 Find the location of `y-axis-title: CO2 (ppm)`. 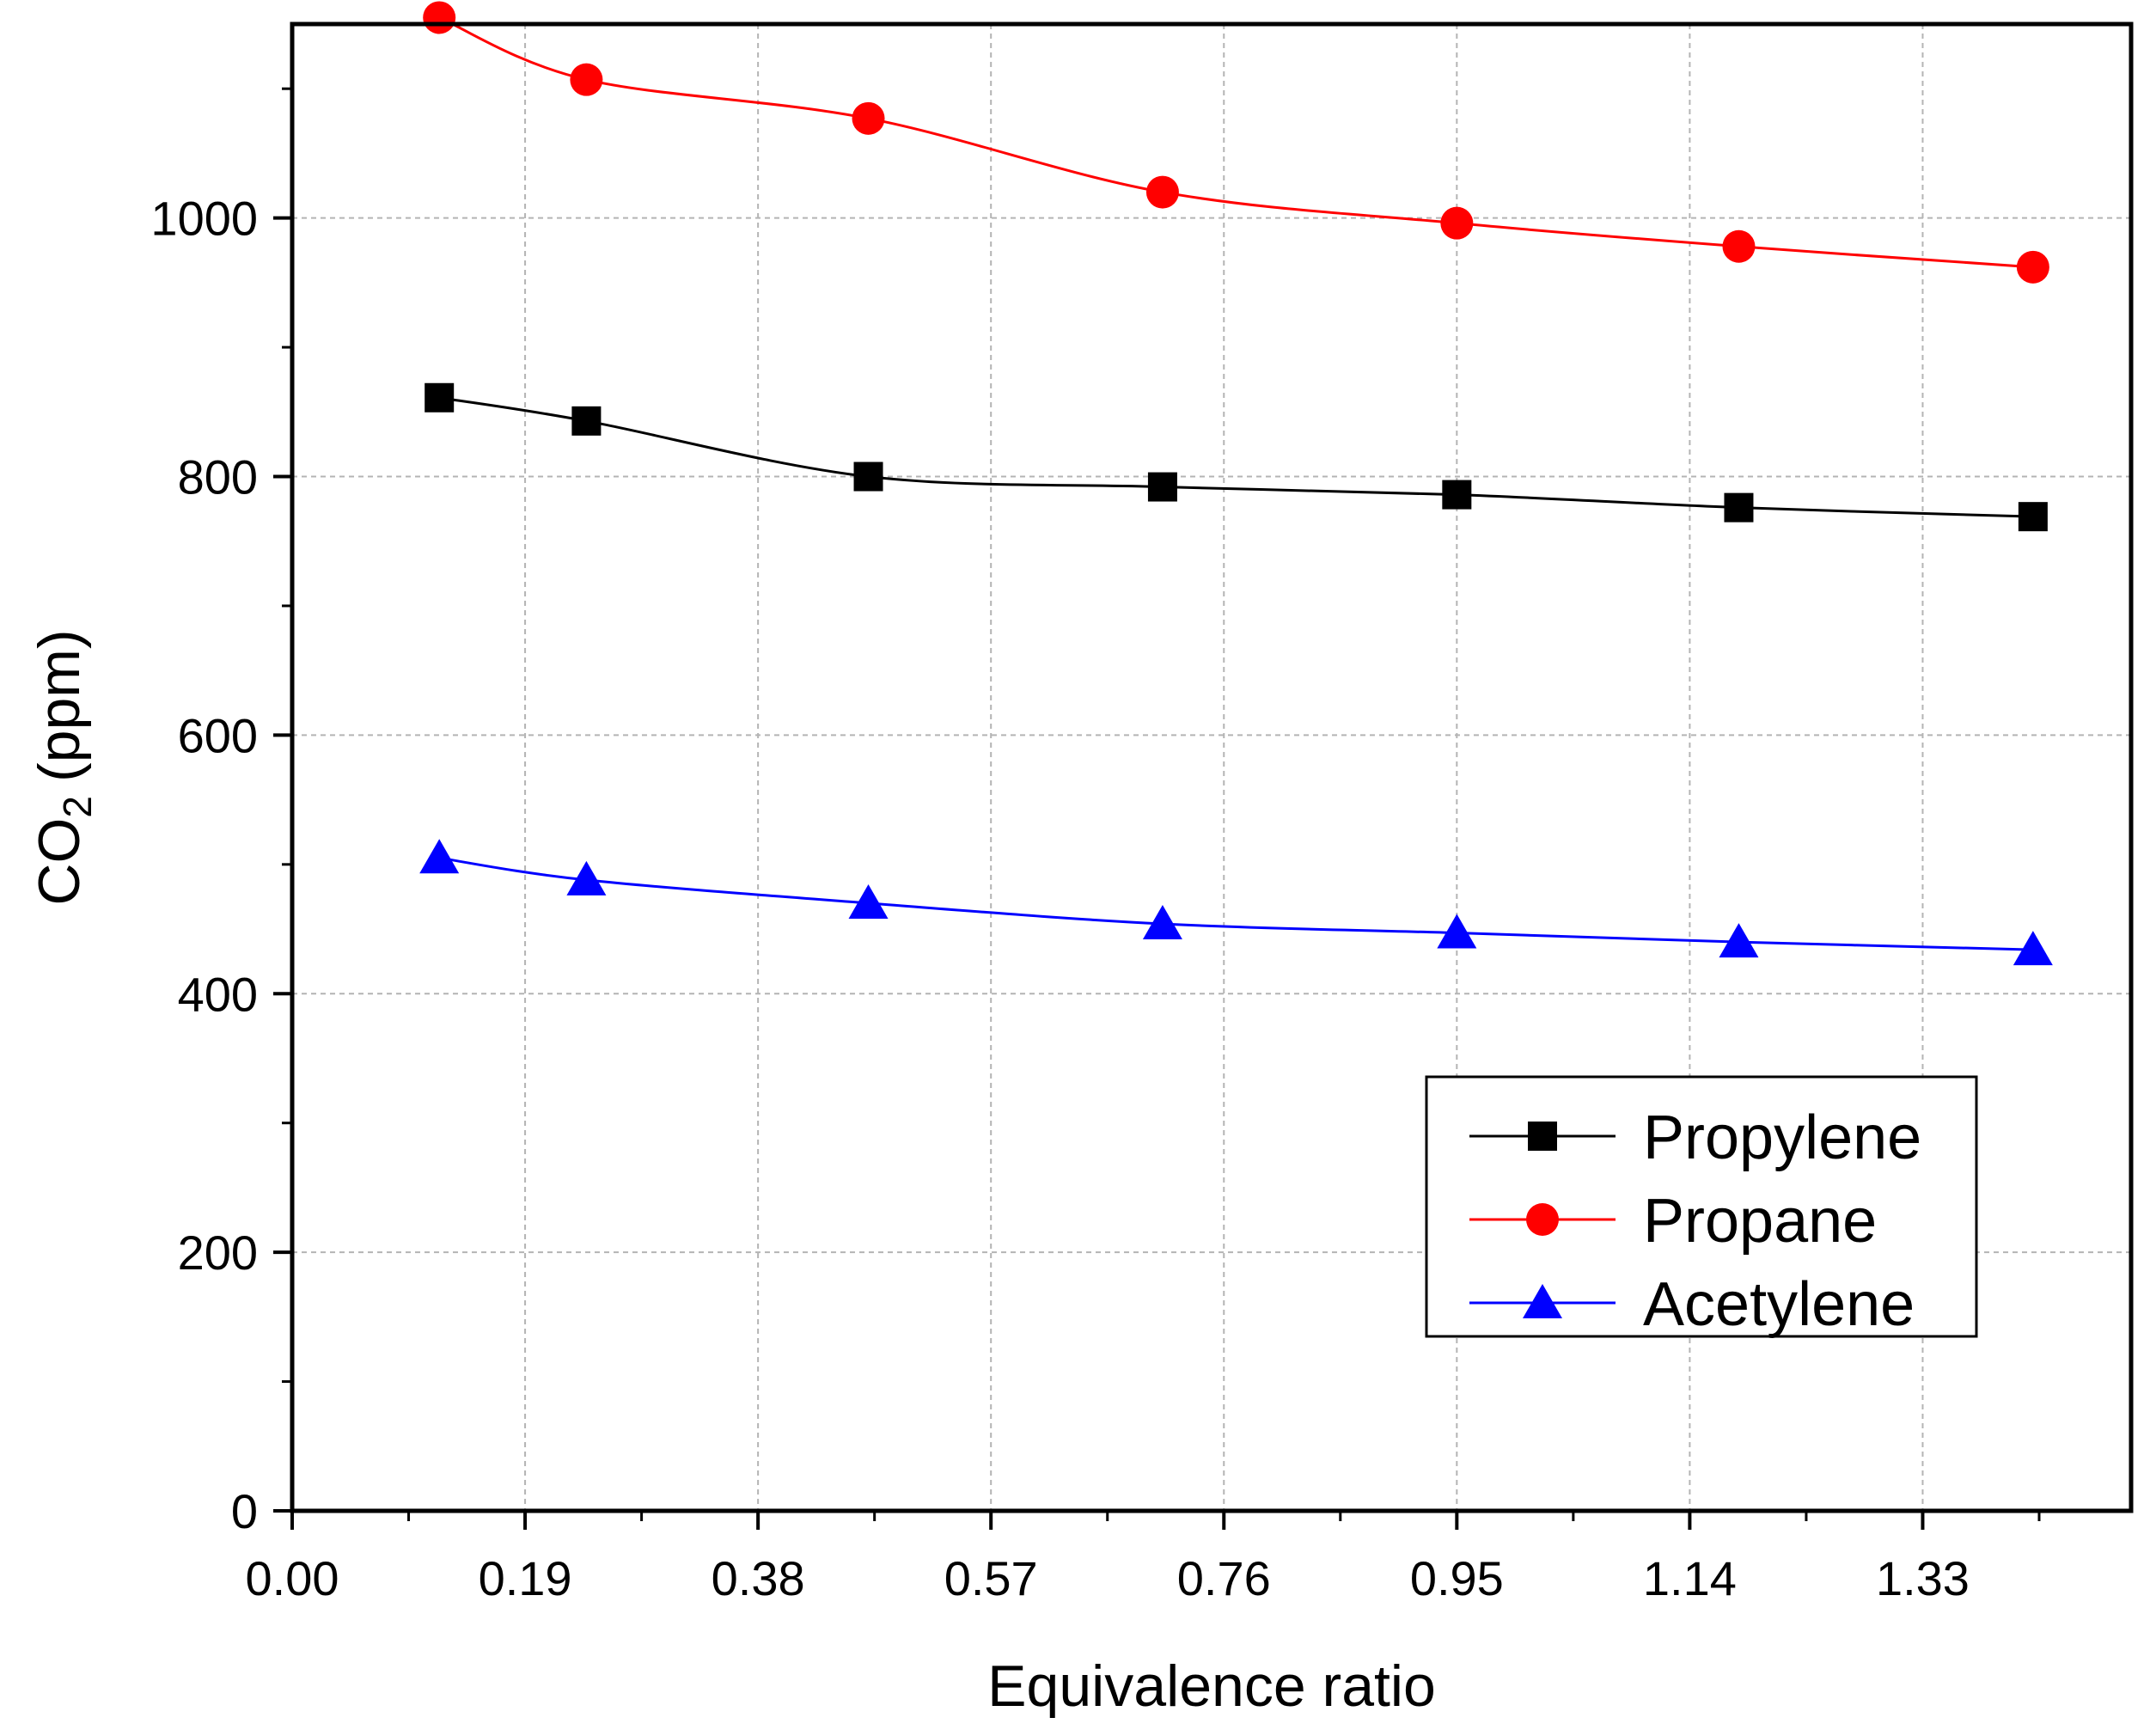

y-axis-title: CO2 (ppm) is located at coordinates (63, 767).